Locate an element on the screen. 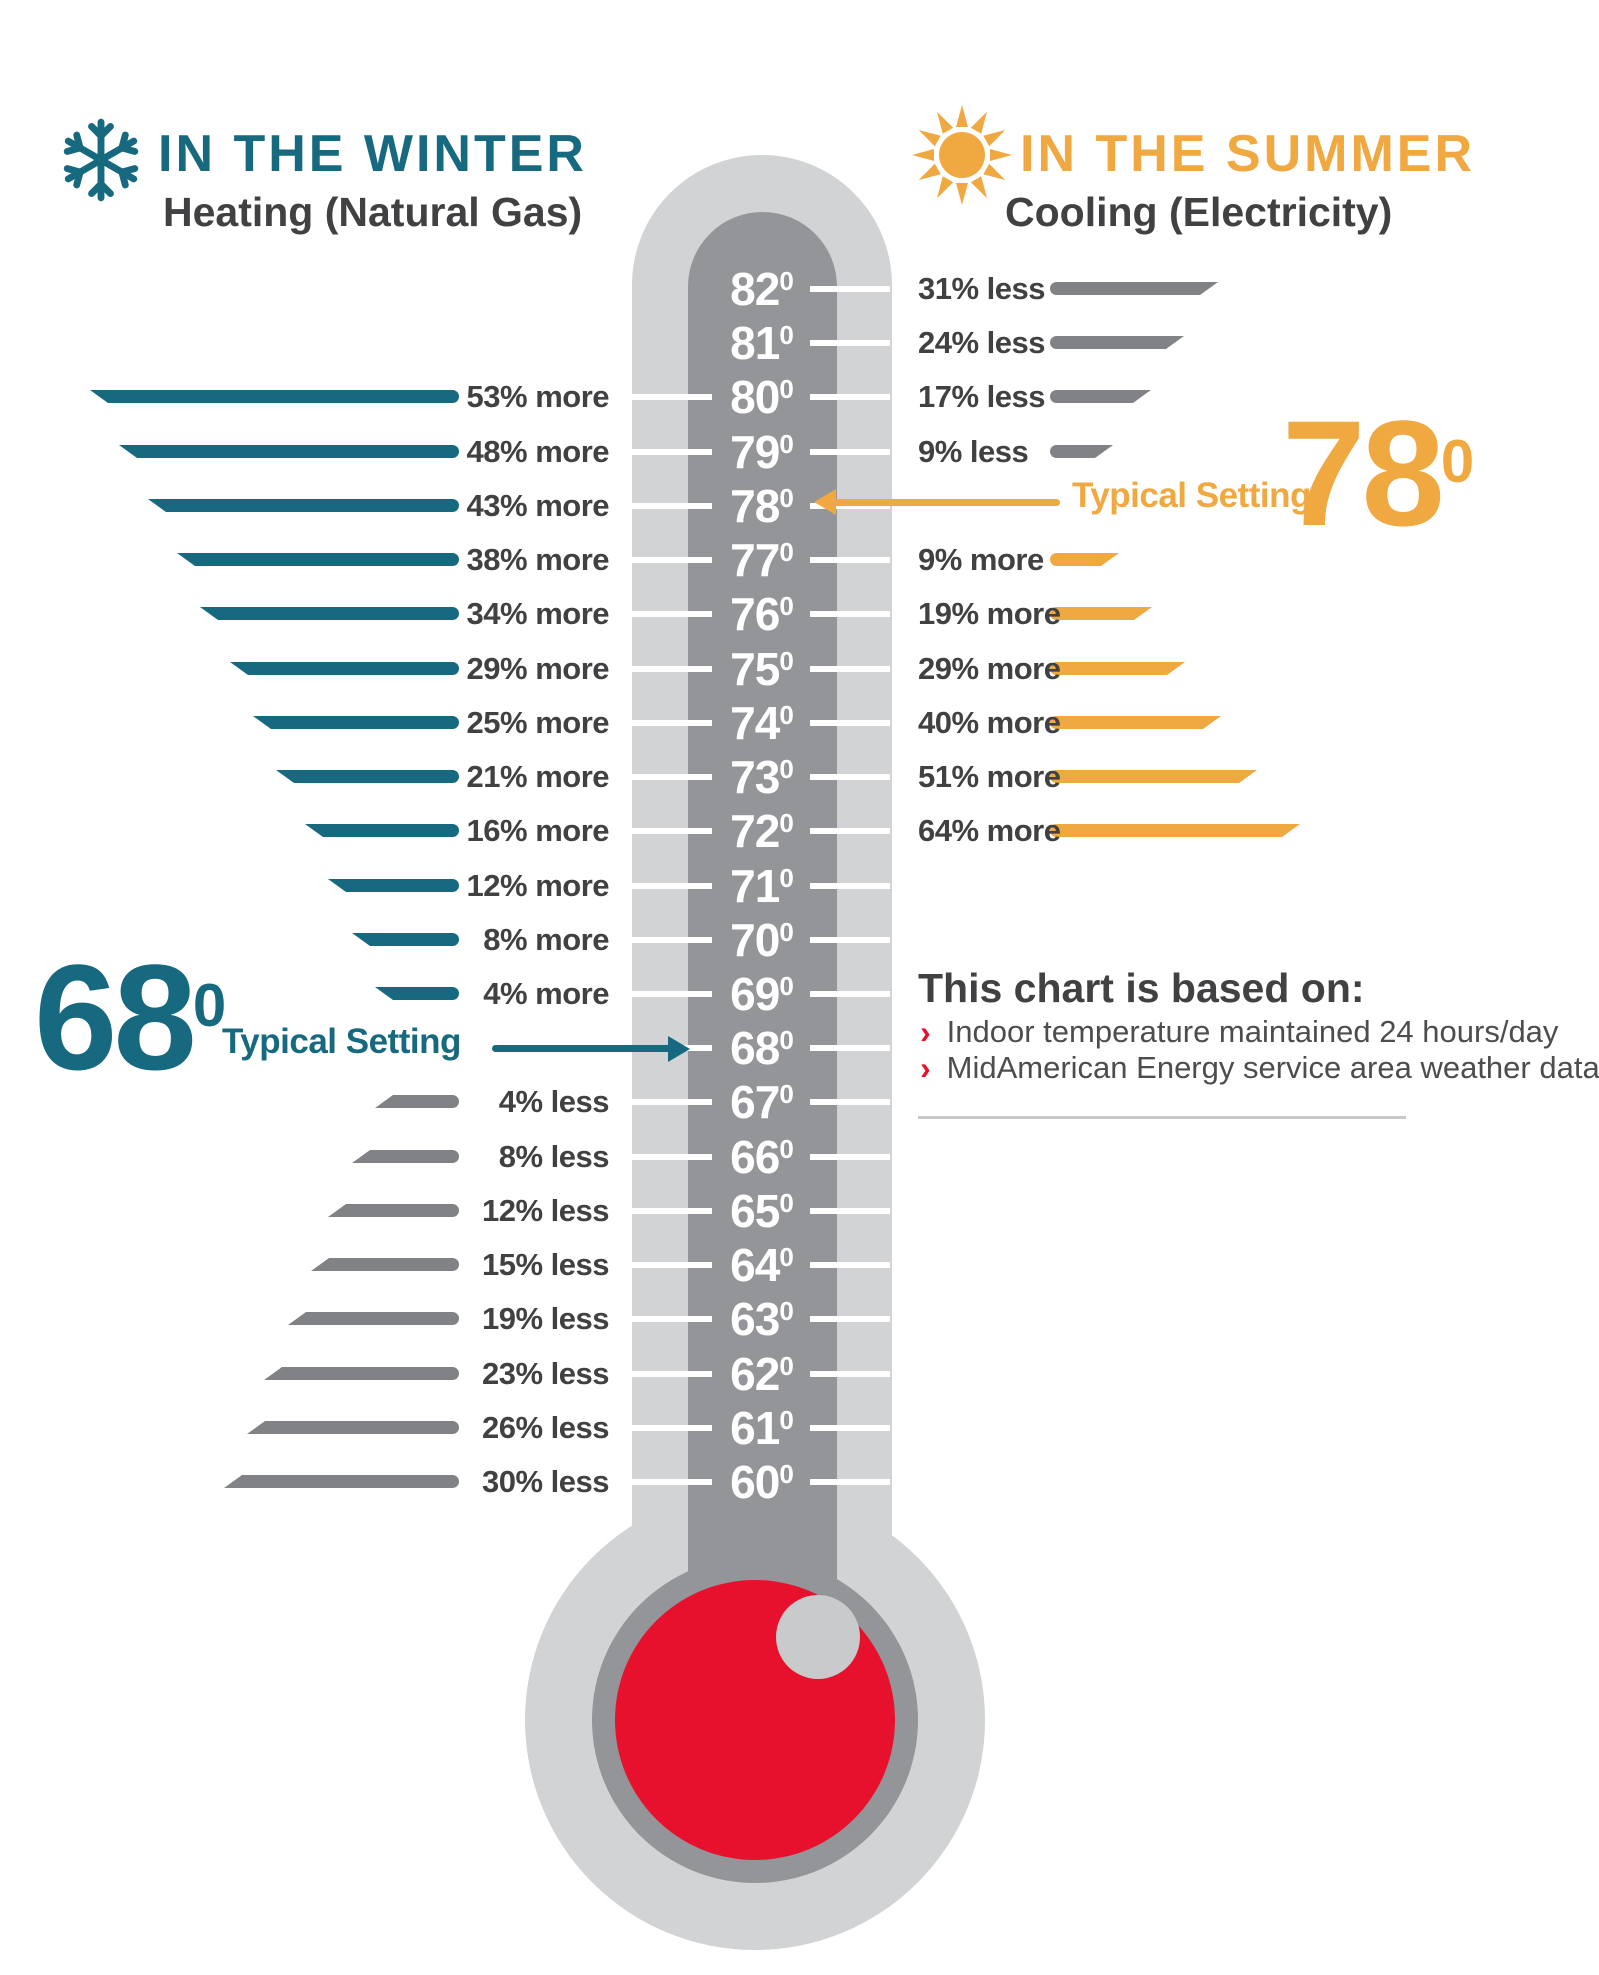 The height and width of the screenshot is (1975, 1599). winter-typical-arrowhead-icon is located at coordinates (679, 1049).